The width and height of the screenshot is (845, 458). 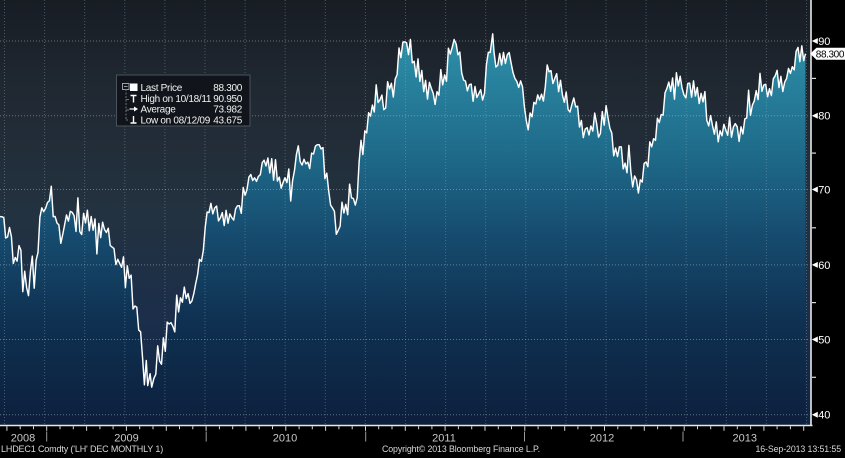 What do you see at coordinates (824, 341) in the screenshot?
I see `svg-text: 50` at bounding box center [824, 341].